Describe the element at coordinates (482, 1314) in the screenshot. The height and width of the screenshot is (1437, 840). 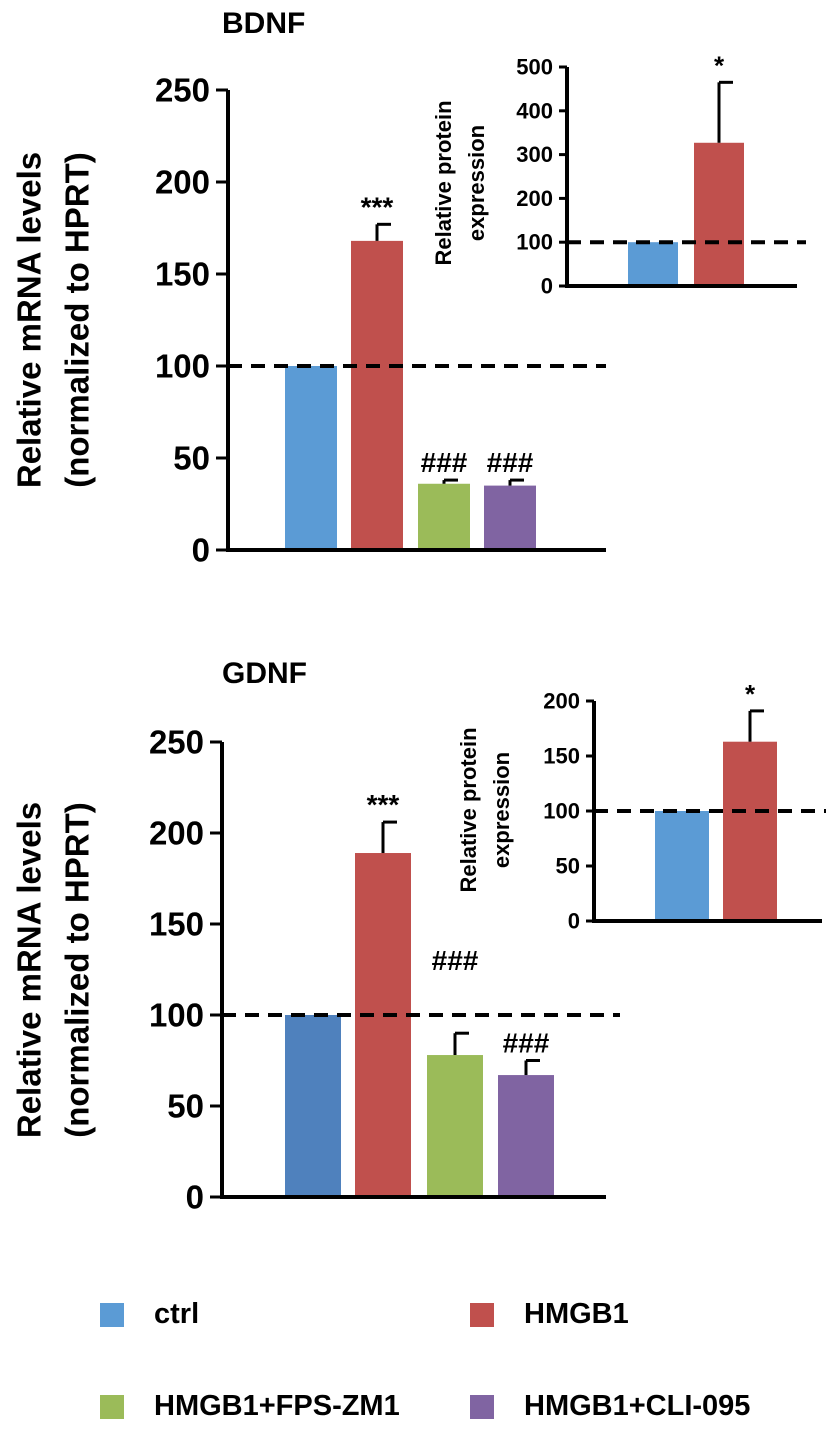
I see `legend-swatch-hmgb1` at that location.